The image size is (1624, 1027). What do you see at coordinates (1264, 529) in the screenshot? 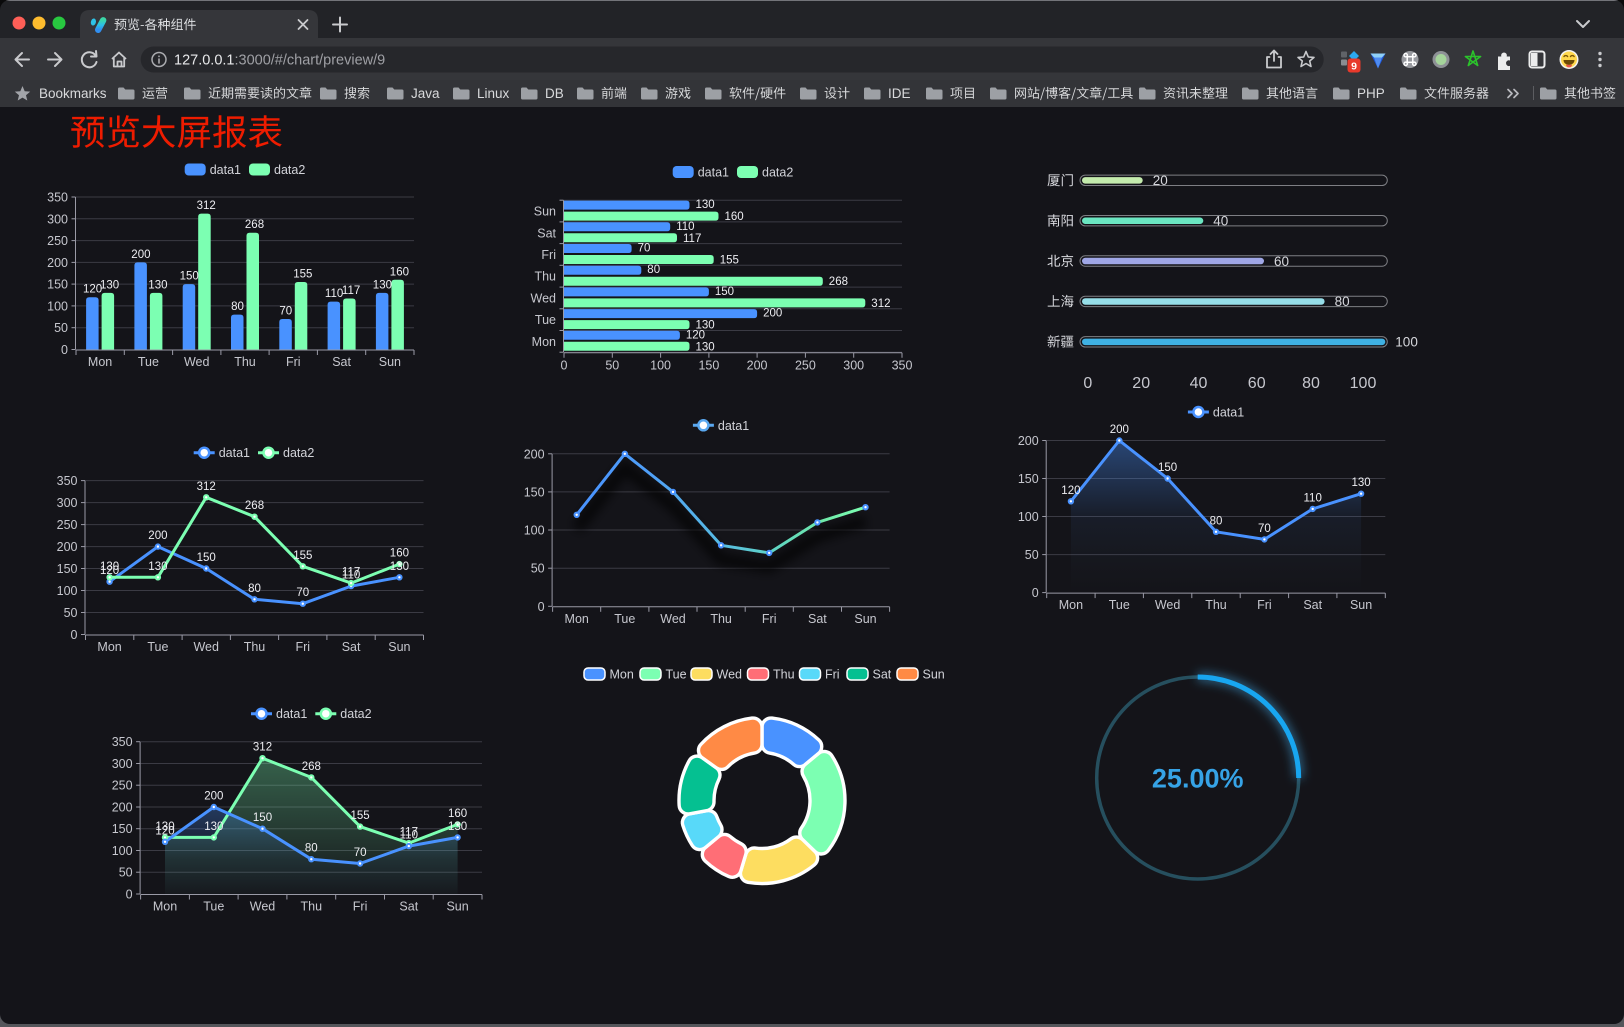
I see `svg-text: 70` at bounding box center [1264, 529].